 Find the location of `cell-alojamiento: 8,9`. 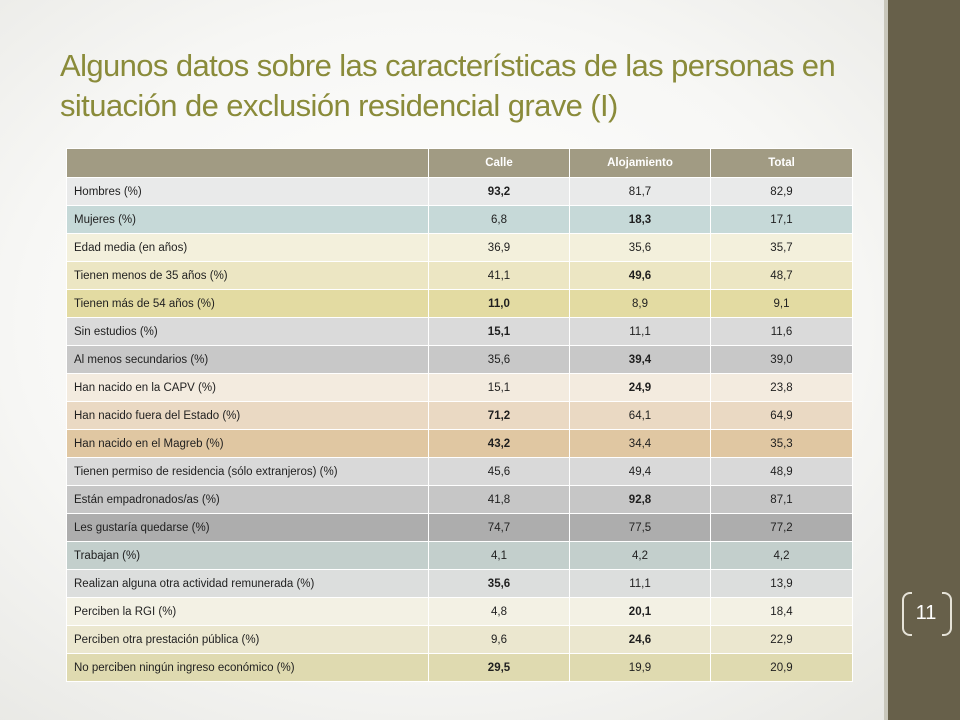

cell-alojamiento: 8,9 is located at coordinates (640, 303).